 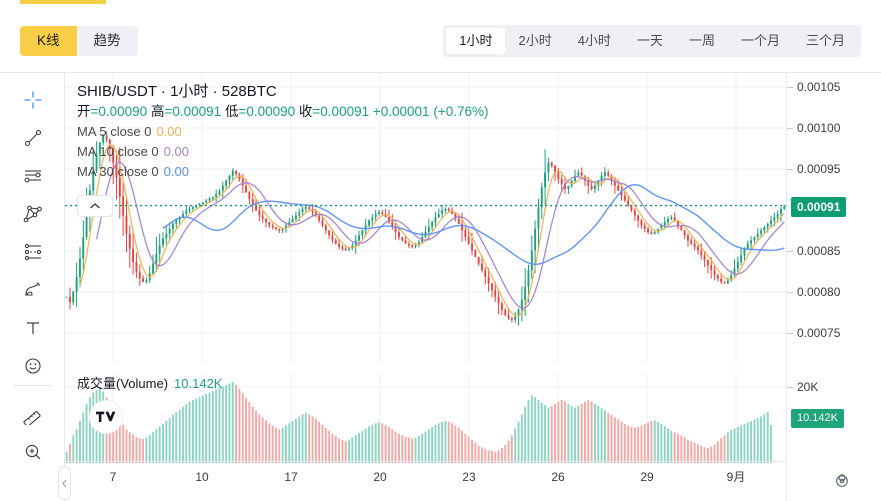 I want to click on time-tick-0: 7, so click(x=113, y=477).